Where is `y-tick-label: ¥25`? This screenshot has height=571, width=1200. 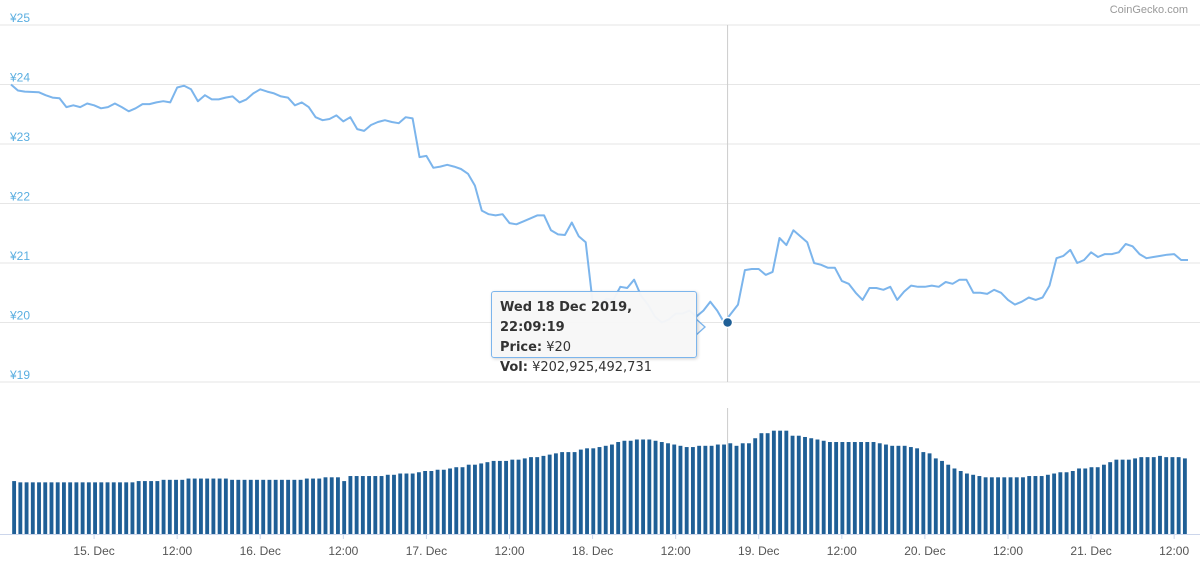 y-tick-label: ¥25 is located at coordinates (19, 18).